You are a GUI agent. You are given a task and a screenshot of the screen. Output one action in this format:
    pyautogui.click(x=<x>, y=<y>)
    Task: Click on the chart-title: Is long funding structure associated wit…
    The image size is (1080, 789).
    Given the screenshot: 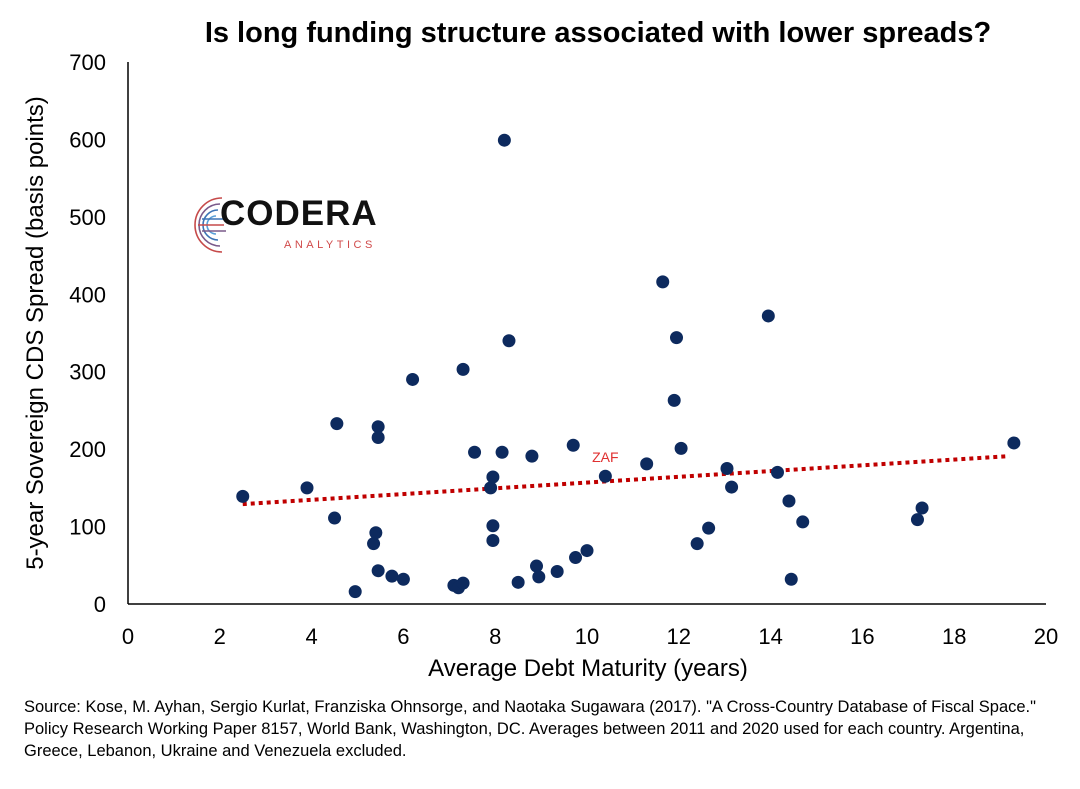 What is the action you would take?
    pyautogui.click(x=598, y=33)
    